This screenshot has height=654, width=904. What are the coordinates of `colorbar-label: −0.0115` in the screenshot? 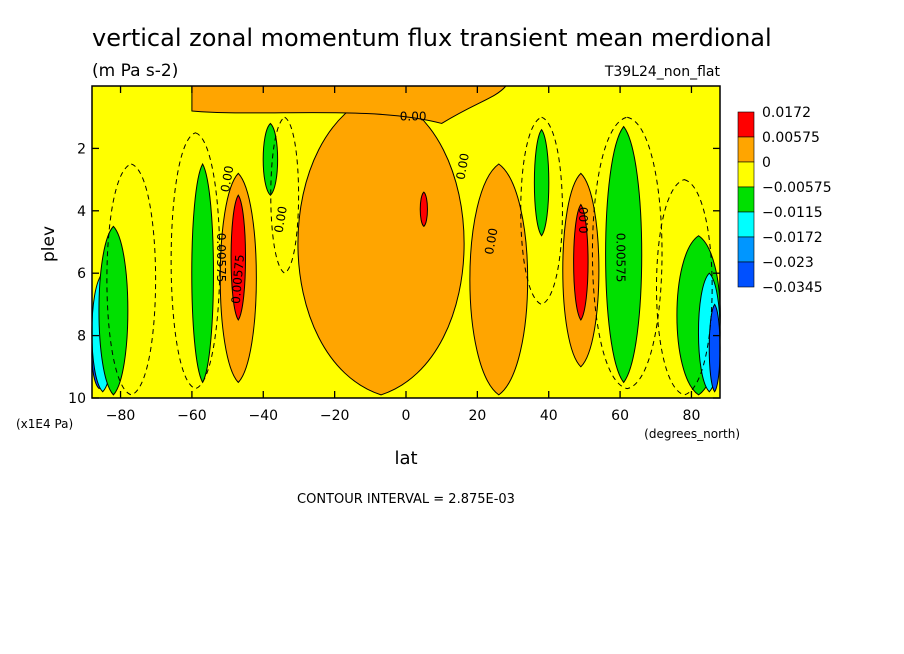 It's located at (792, 213).